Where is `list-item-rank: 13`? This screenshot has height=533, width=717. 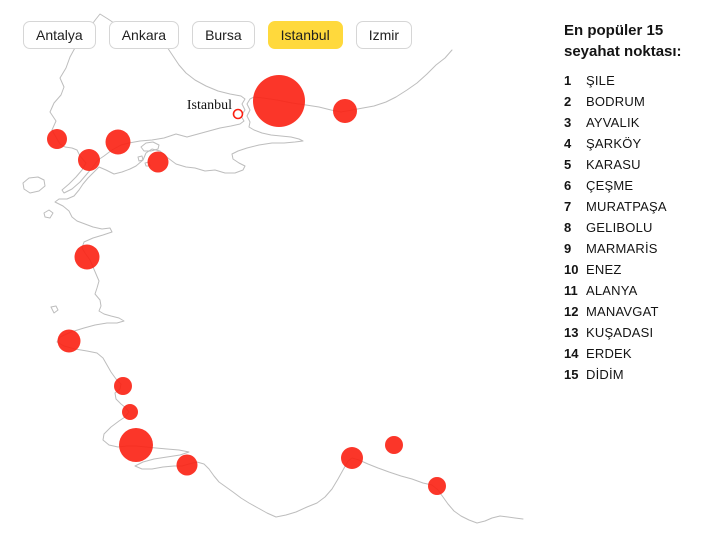 list-item-rank: 13 is located at coordinates (571, 332).